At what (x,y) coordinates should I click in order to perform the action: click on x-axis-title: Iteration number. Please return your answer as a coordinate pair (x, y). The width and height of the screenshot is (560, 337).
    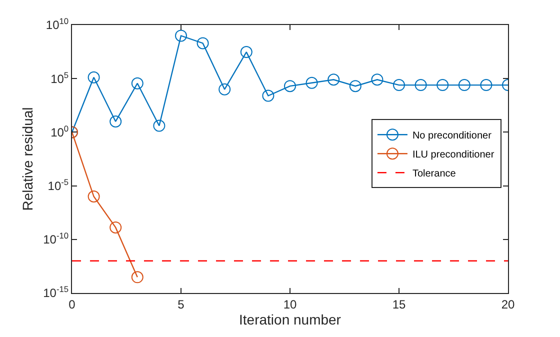
    Looking at the image, I should click on (290, 320).